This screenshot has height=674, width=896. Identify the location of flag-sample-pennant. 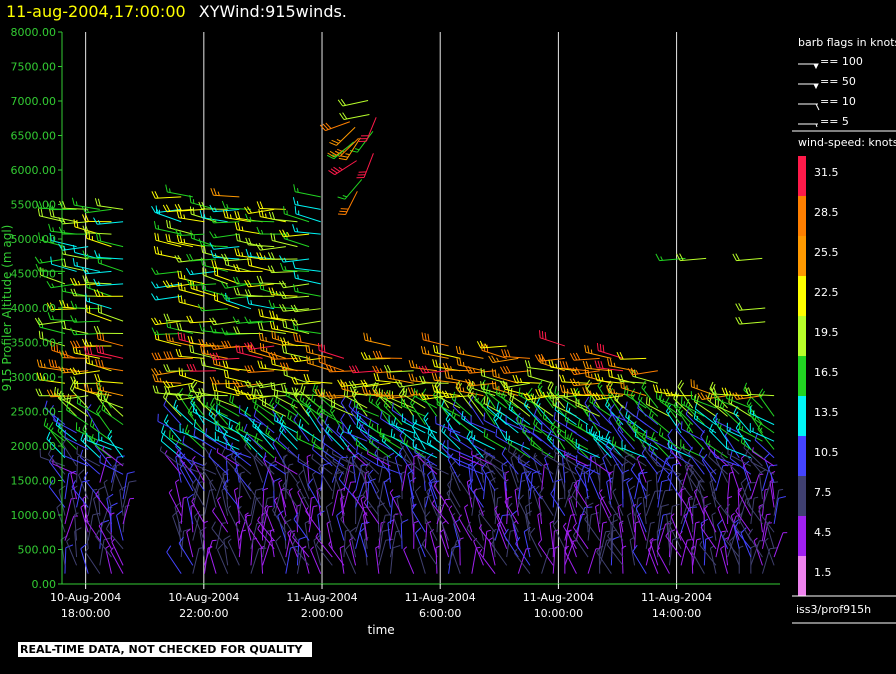
(808, 86).